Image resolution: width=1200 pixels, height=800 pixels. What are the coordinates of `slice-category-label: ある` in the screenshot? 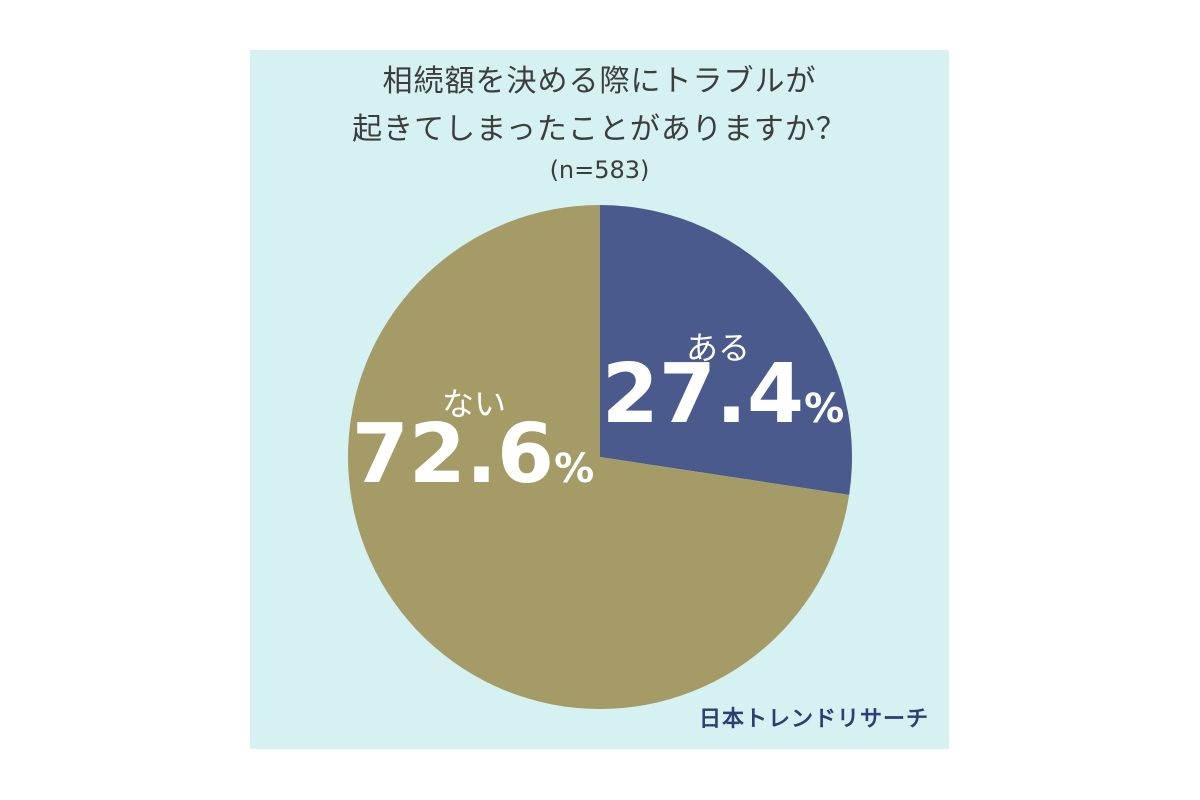 It's located at (718, 348).